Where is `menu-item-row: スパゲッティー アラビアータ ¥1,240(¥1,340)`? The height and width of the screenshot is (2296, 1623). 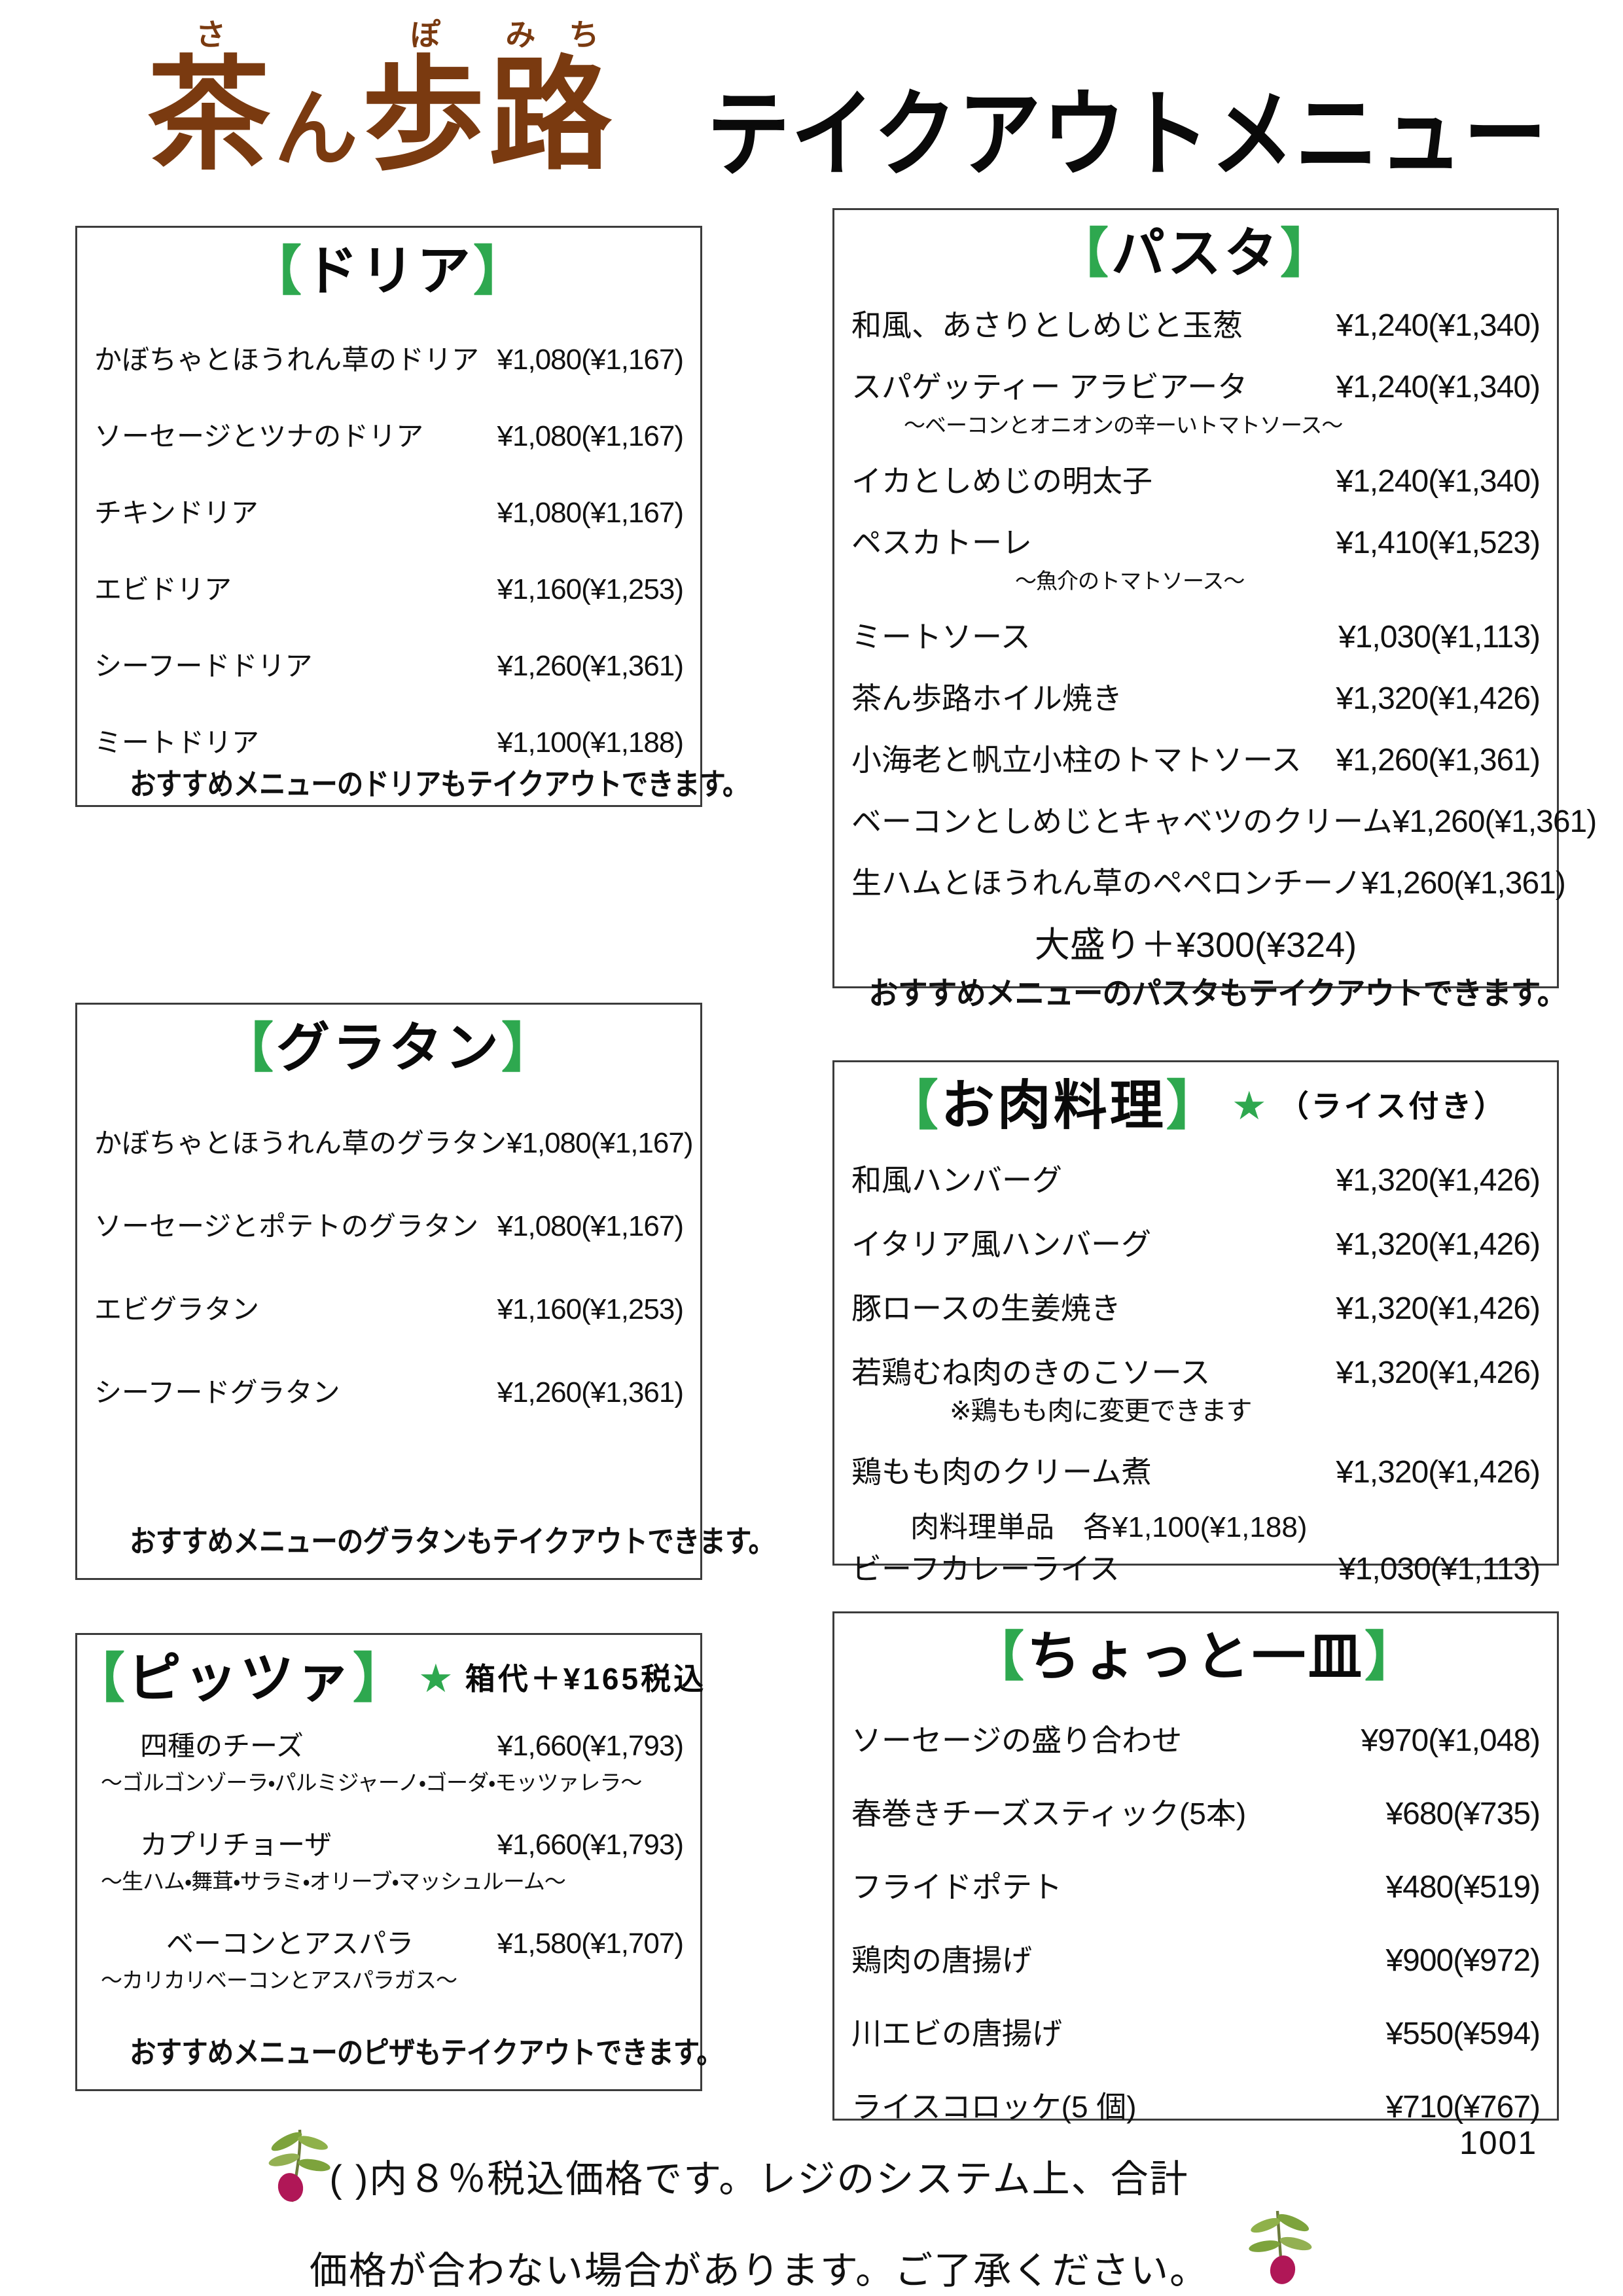
menu-item-row: スパゲッティー アラビアータ ¥1,240(¥1,340) is located at coordinates (1196, 384).